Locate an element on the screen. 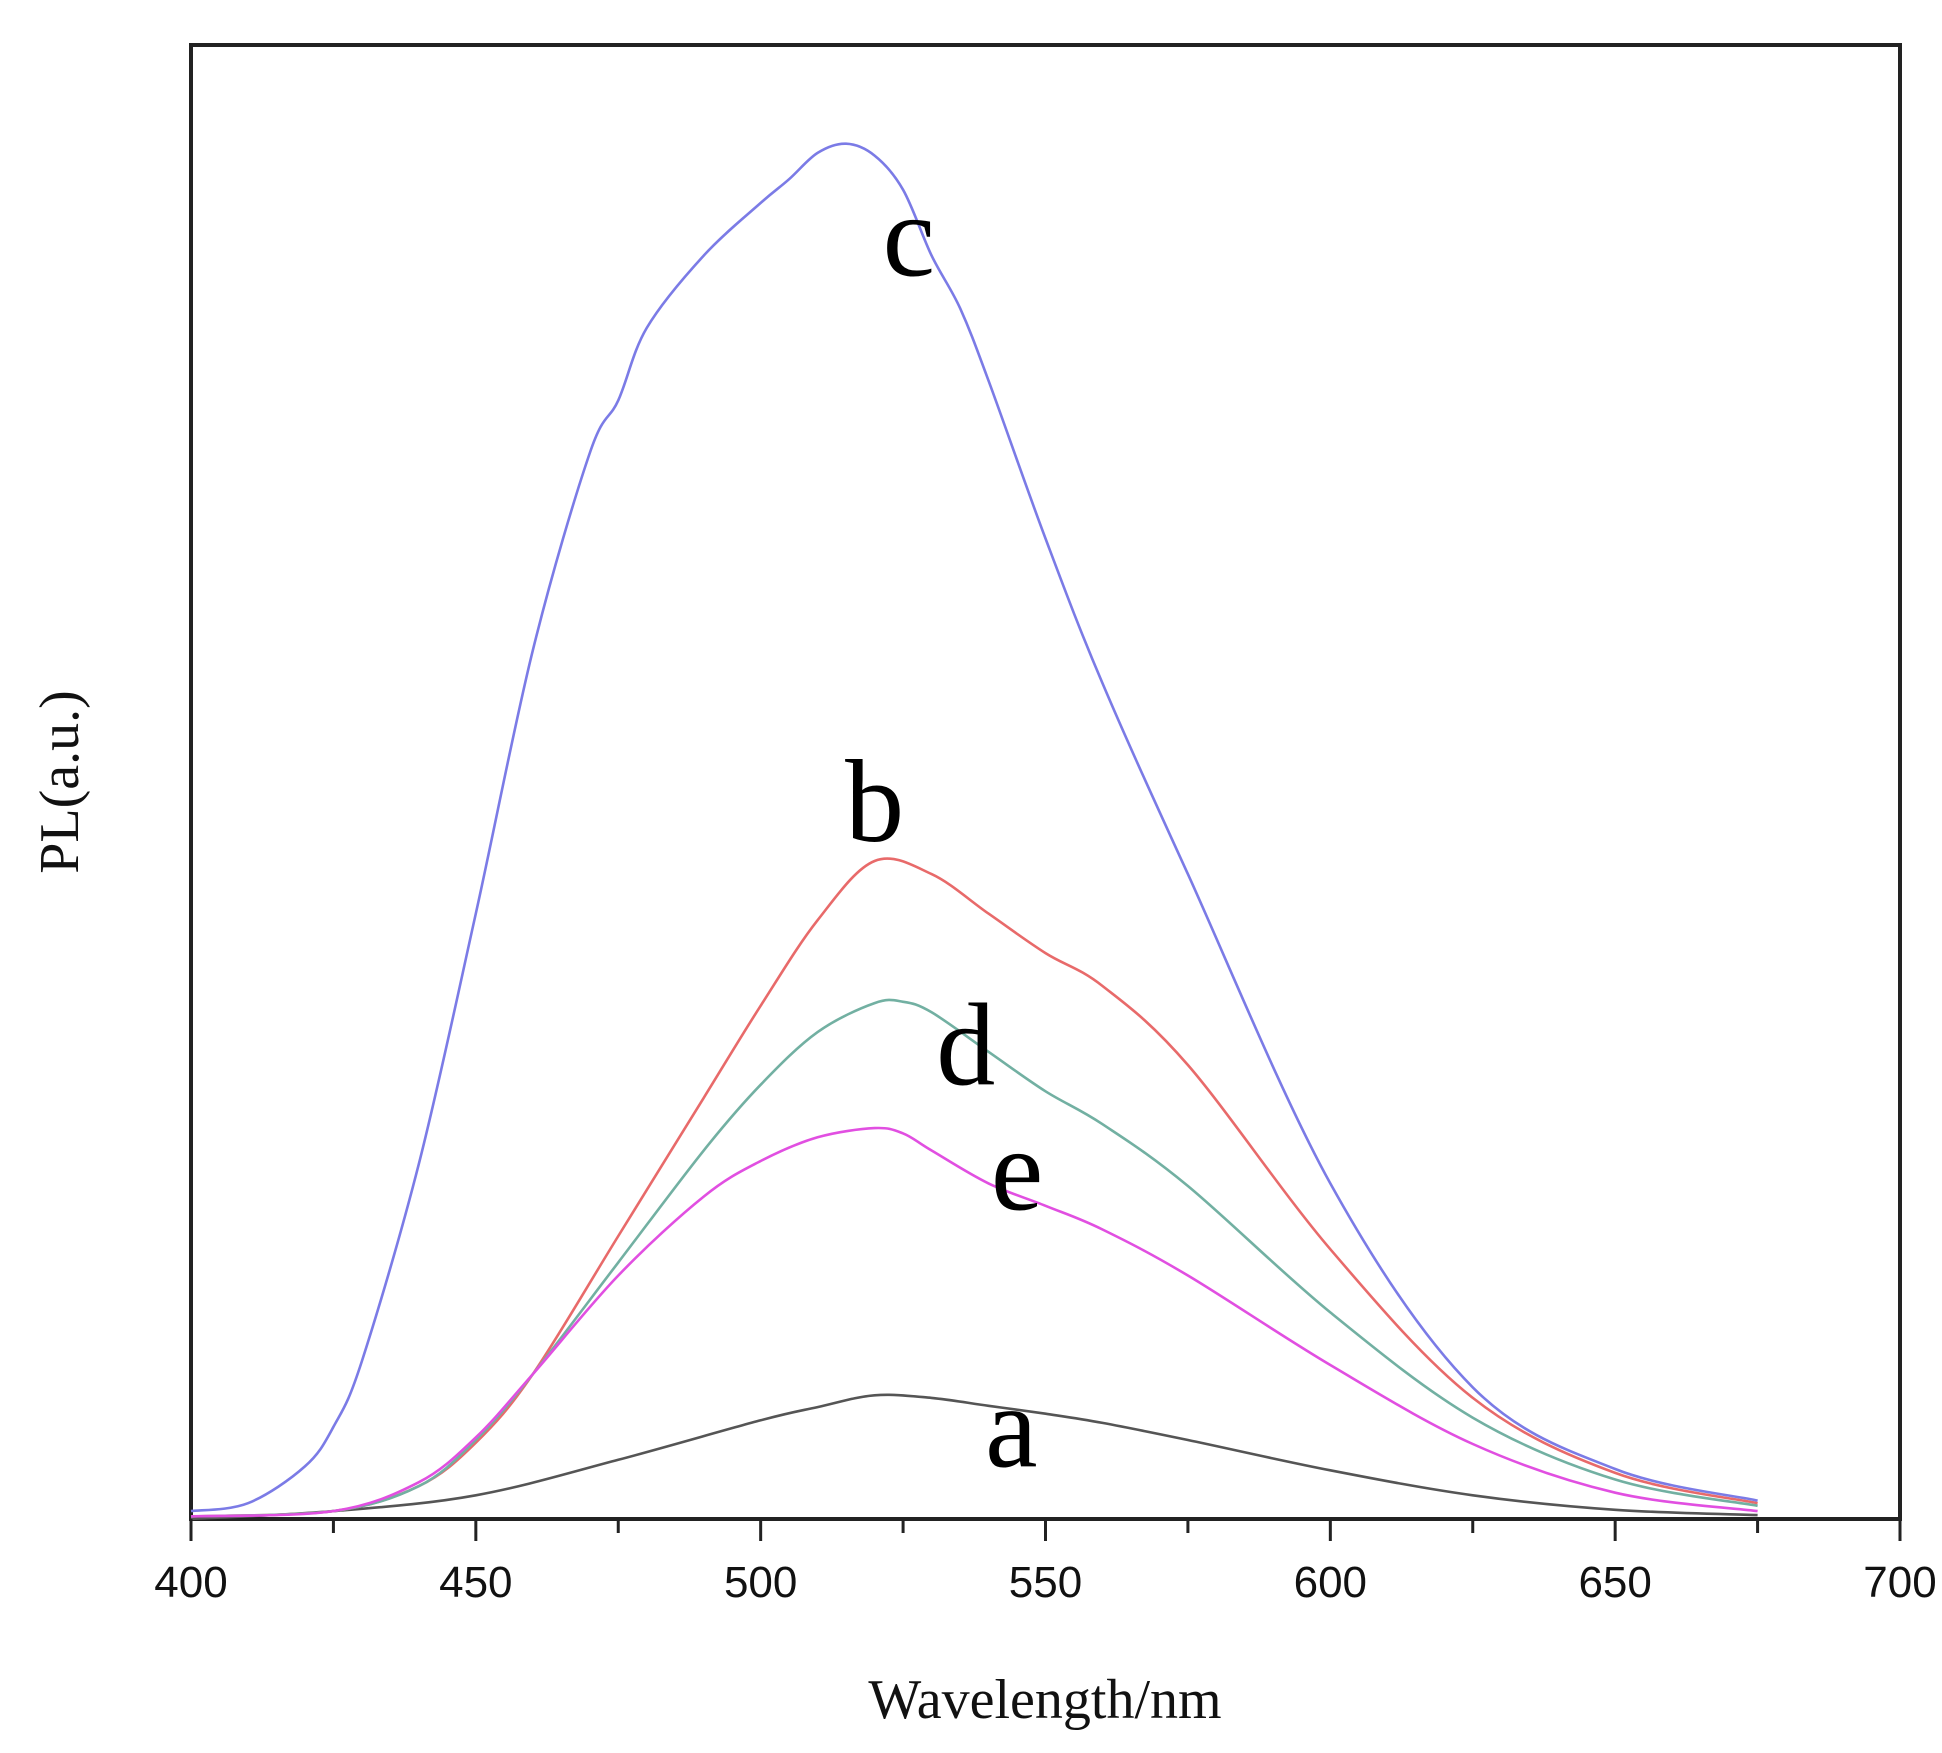  x-axis-label: Wavelength/nm is located at coordinates (1044, 1700).